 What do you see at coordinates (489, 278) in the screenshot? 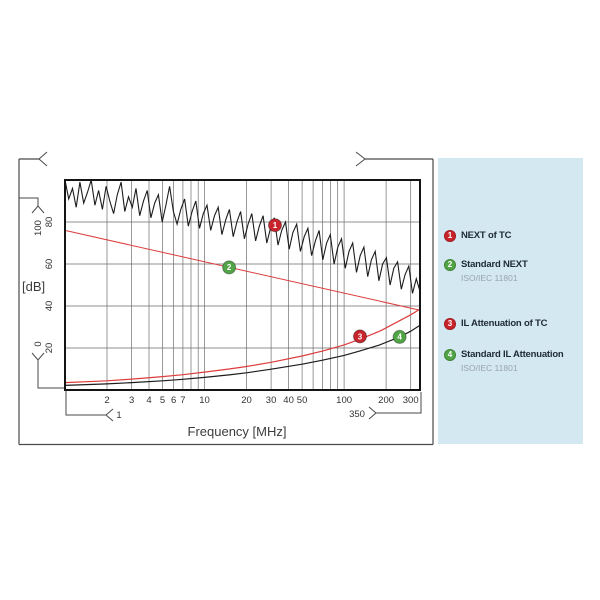
I see `legend-sublabel-2: ISO/IEC 11801` at bounding box center [489, 278].